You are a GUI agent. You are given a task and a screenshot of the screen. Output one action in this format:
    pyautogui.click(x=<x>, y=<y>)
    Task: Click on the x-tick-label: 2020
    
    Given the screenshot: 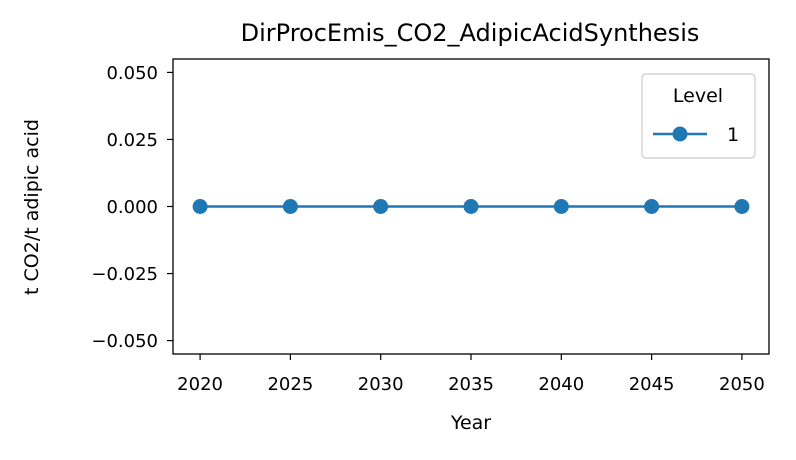 What is the action you would take?
    pyautogui.click(x=200, y=384)
    